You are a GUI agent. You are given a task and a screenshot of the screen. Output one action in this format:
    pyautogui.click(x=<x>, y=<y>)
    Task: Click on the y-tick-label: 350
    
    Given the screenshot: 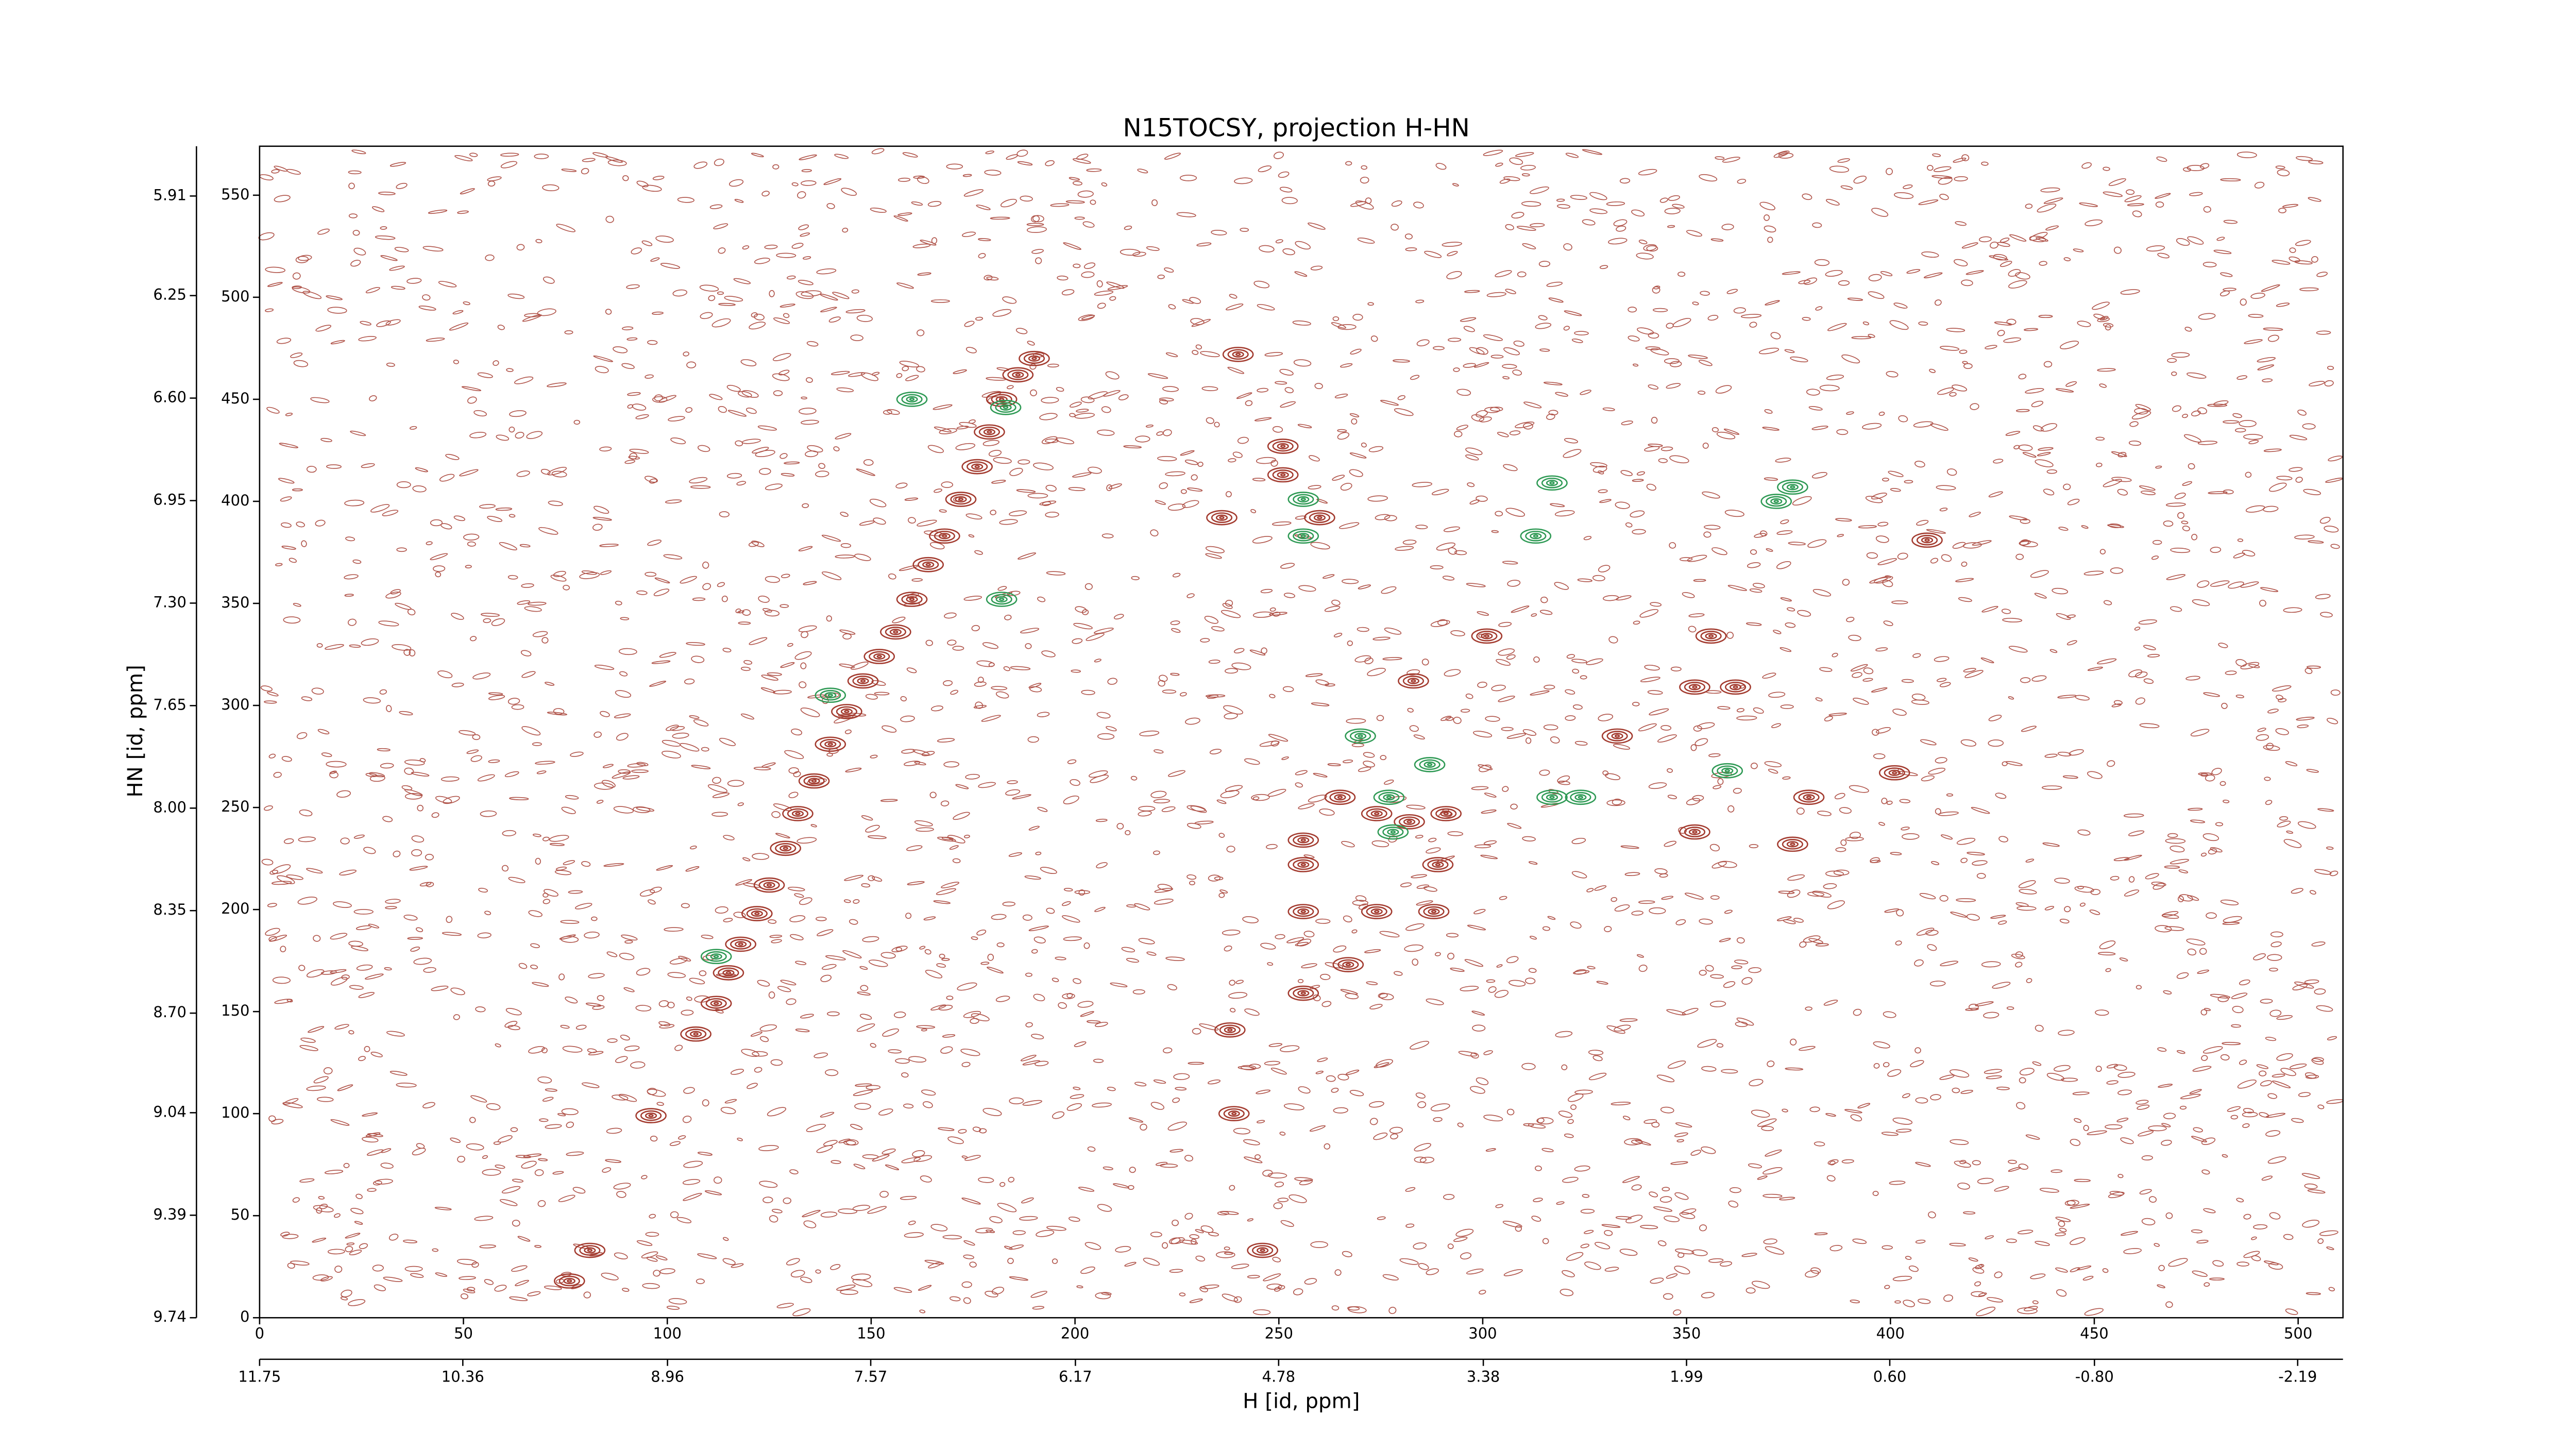 What is the action you would take?
    pyautogui.click(x=235, y=602)
    